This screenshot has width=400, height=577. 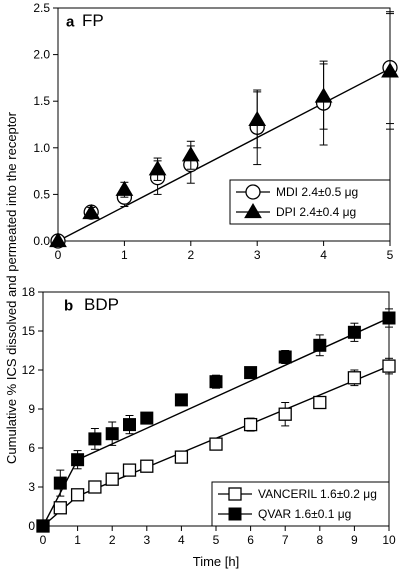 What do you see at coordinates (41, 148) in the screenshot?
I see `y-tick-label: 1.0` at bounding box center [41, 148].